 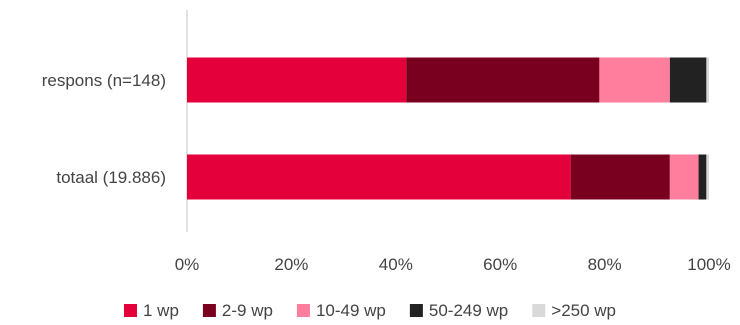 What do you see at coordinates (708, 264) in the screenshot?
I see `x-tick-label: 100%` at bounding box center [708, 264].